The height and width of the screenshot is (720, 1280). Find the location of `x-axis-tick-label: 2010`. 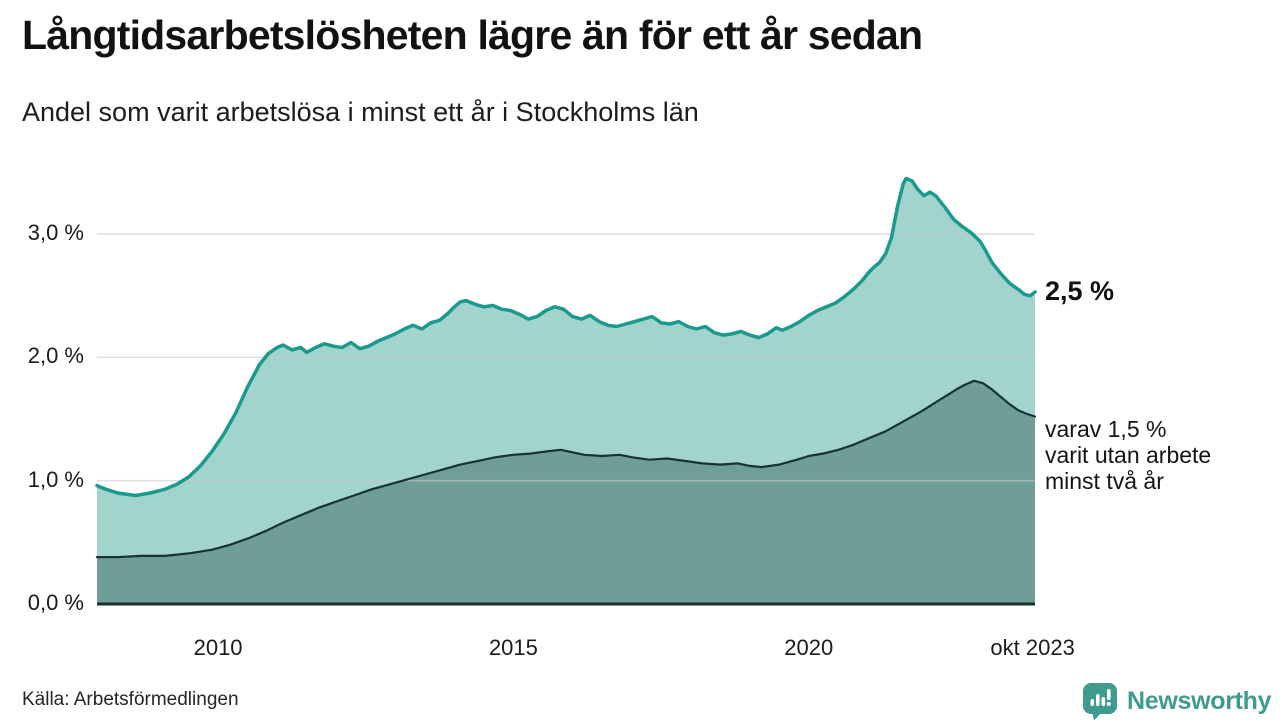

x-axis-tick-label: 2010 is located at coordinates (218, 647).